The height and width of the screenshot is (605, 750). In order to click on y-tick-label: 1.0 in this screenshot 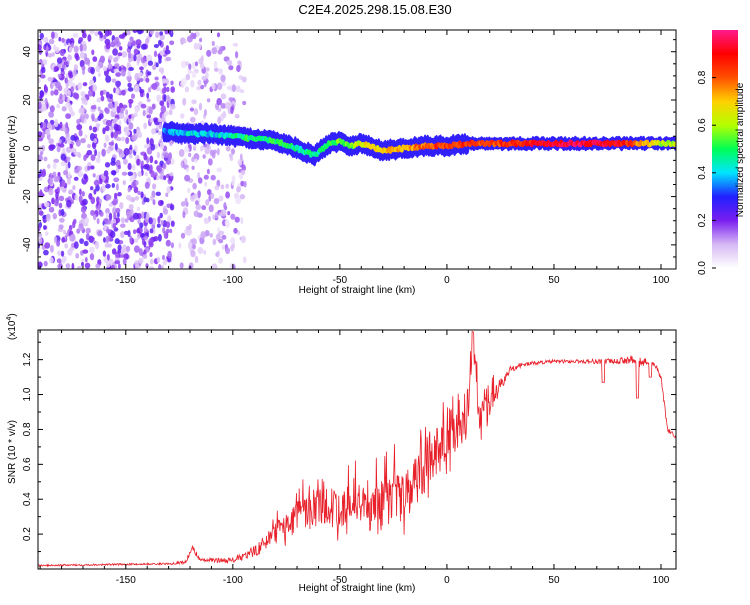, I will do `click(27, 394)`.